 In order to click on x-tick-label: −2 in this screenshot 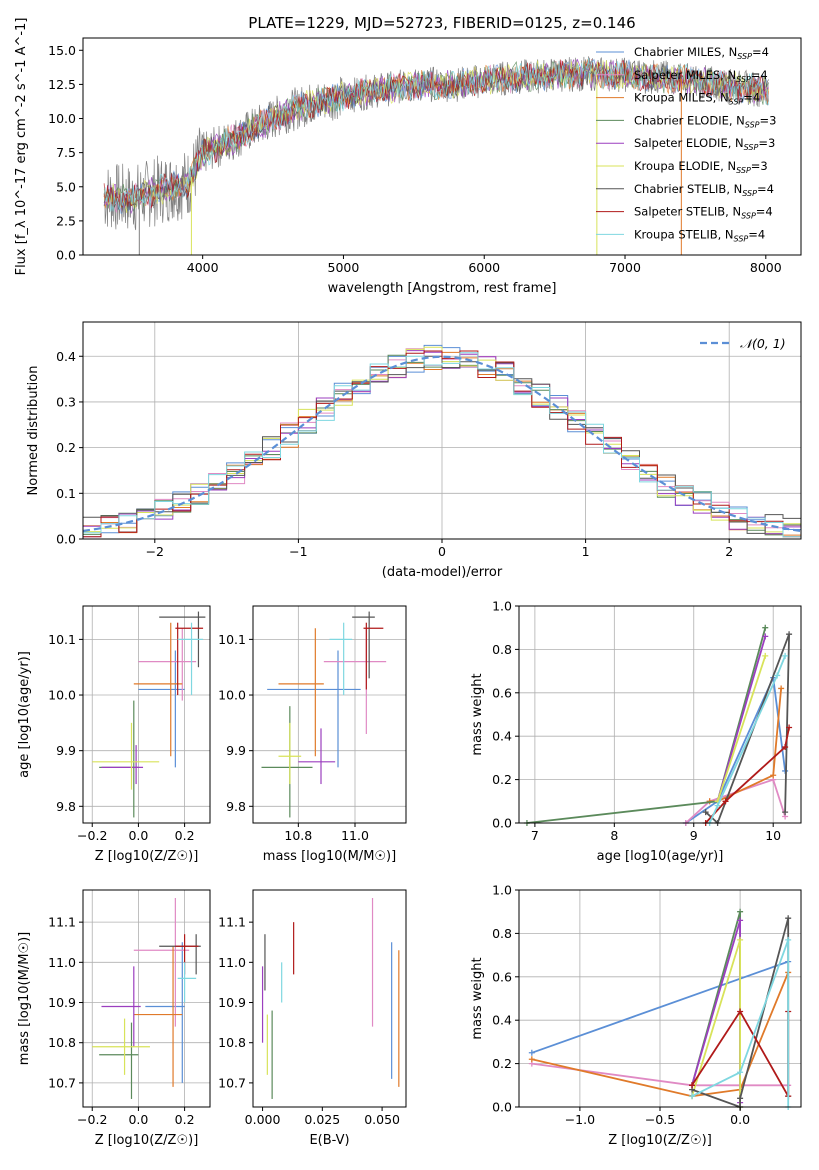, I will do `click(155, 551)`.